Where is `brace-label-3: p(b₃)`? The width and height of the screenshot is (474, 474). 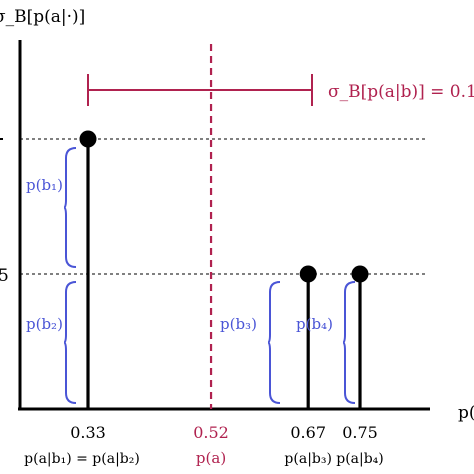
brace-label-3: p(b₃) is located at coordinates (238, 324).